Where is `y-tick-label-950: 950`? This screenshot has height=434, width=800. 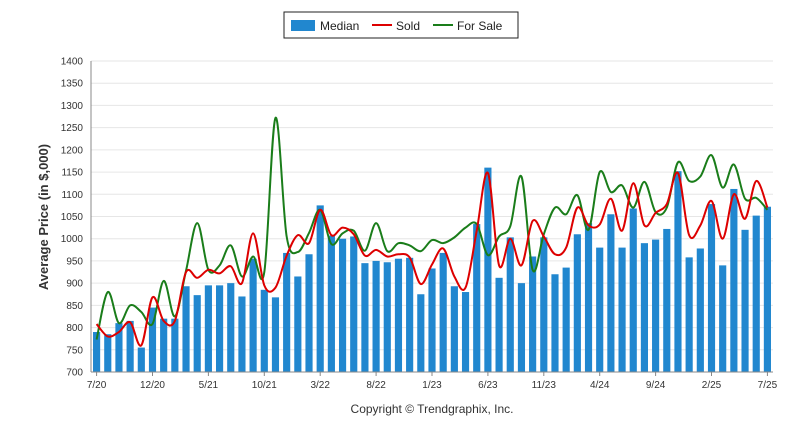
y-tick-label-950: 950 is located at coordinates (74, 261).